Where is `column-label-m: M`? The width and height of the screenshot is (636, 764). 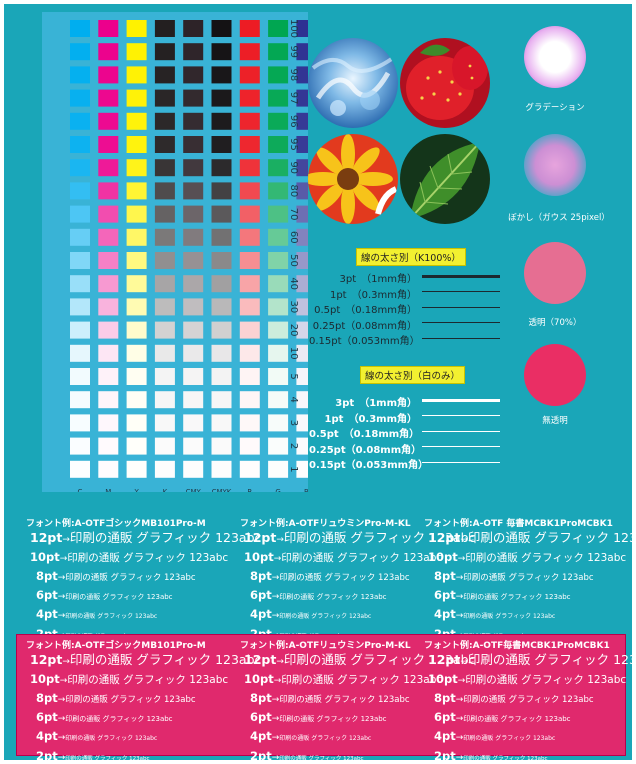 column-label-m: M is located at coordinates (108, 490).